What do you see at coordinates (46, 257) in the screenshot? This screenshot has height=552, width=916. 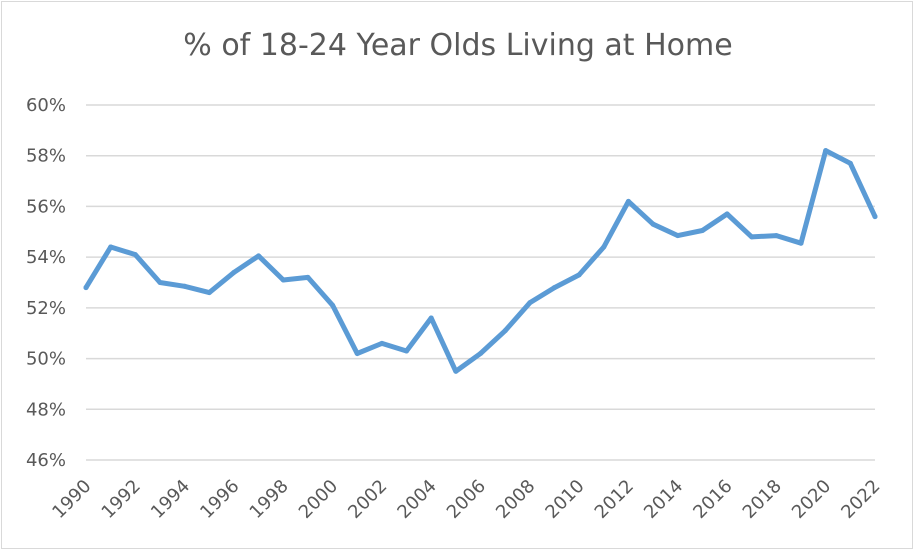 I see `y-tick-label: 54%` at bounding box center [46, 257].